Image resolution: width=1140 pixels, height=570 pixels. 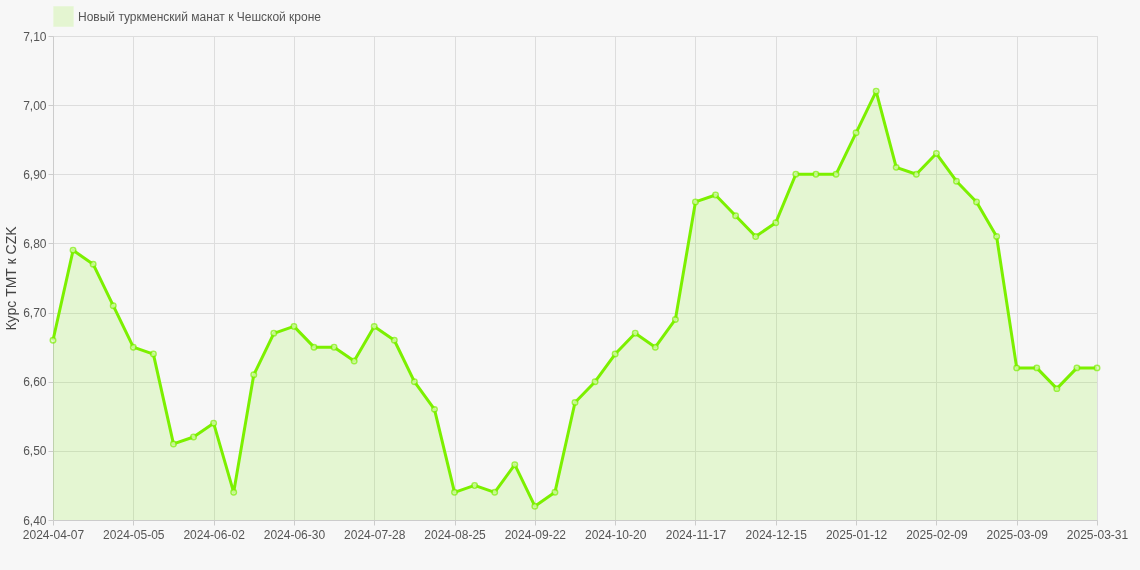 I want to click on x-tick-label: 2024-11-17, so click(x=696, y=534).